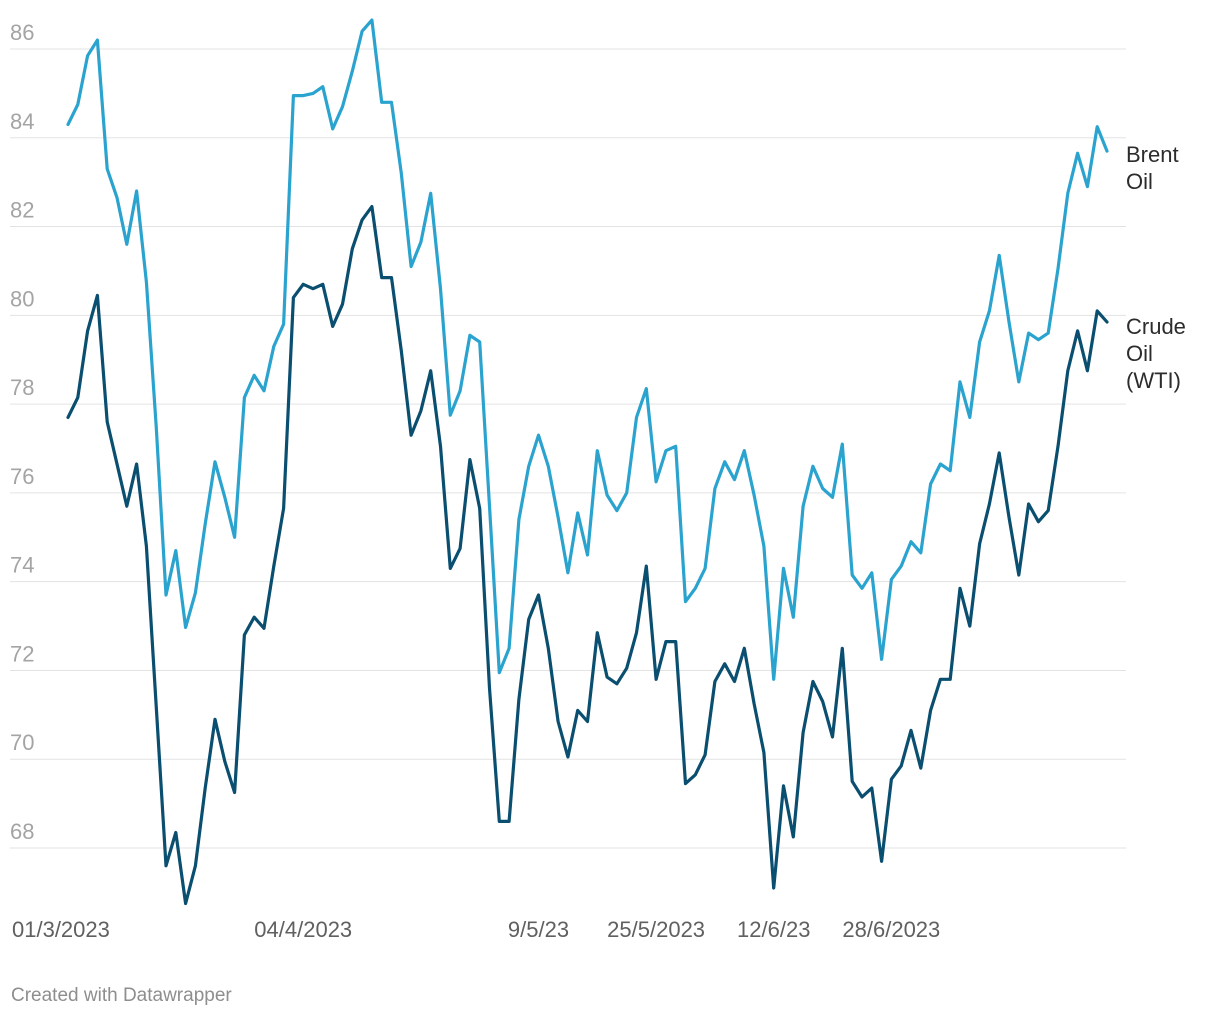  What do you see at coordinates (1153, 380) in the screenshot?
I see `series-label-1-line-2: (WTI)` at bounding box center [1153, 380].